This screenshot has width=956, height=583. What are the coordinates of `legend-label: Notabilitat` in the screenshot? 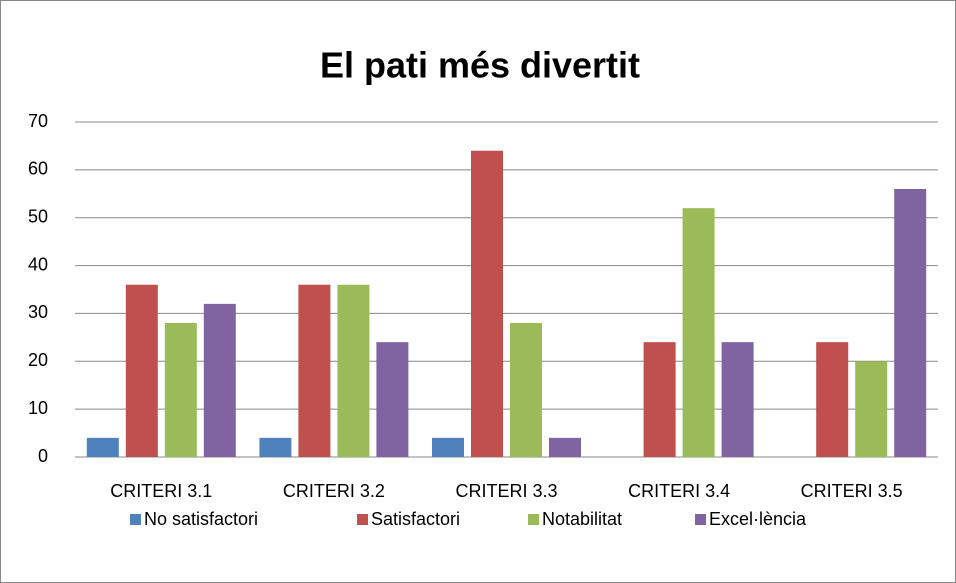 It's located at (582, 519).